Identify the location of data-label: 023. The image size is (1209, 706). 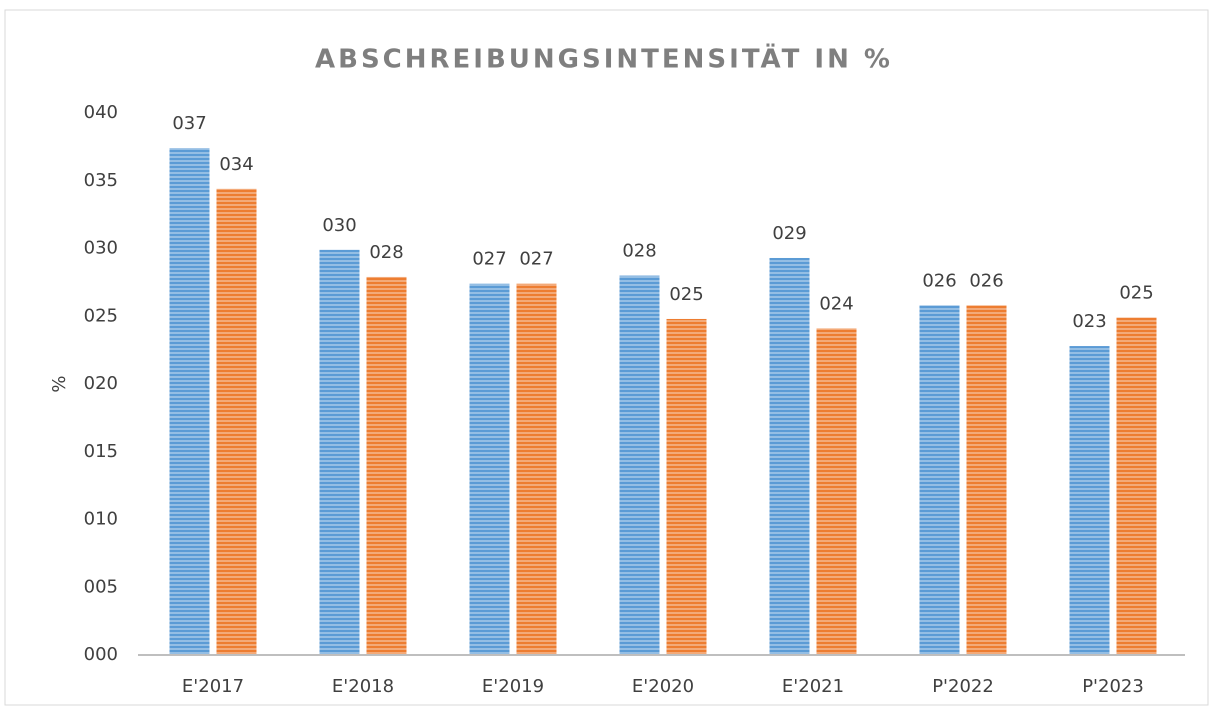
(1089, 321).